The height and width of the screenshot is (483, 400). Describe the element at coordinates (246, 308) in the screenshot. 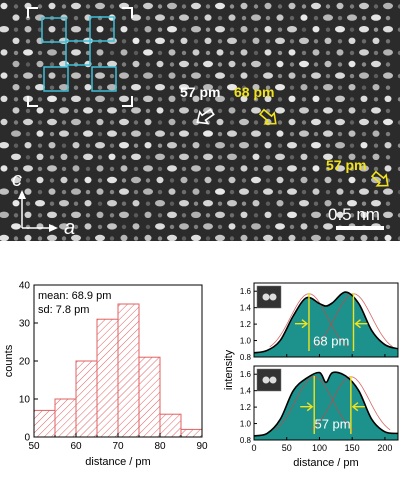

I see `y-tick-label: 1.4` at that location.